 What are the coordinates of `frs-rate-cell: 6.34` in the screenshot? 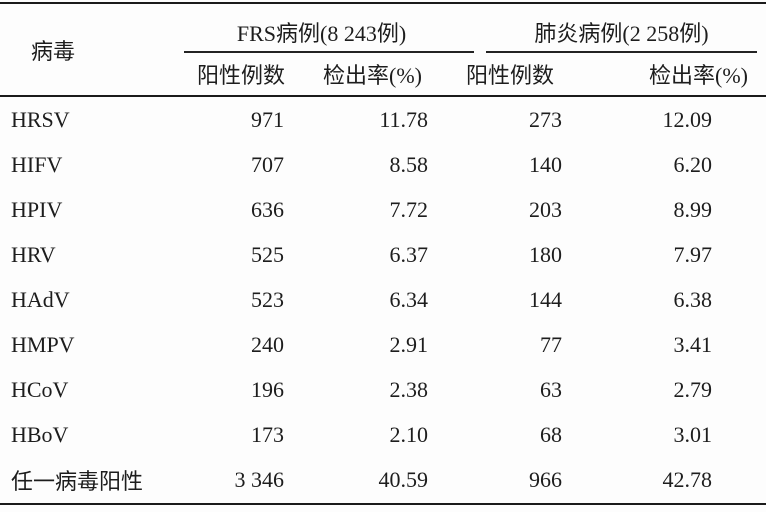 It's located at (409, 299).